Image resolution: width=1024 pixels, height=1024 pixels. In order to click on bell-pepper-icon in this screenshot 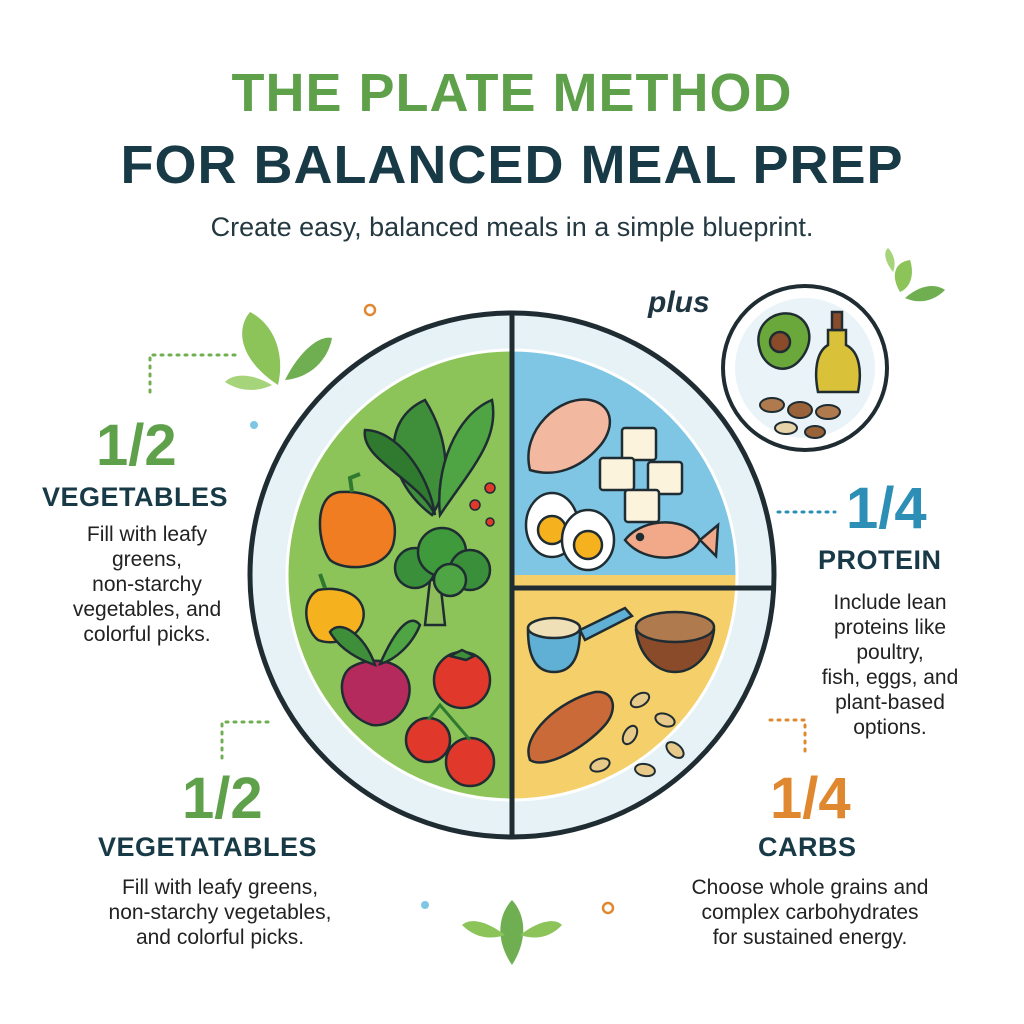, I will do `click(357, 520)`.